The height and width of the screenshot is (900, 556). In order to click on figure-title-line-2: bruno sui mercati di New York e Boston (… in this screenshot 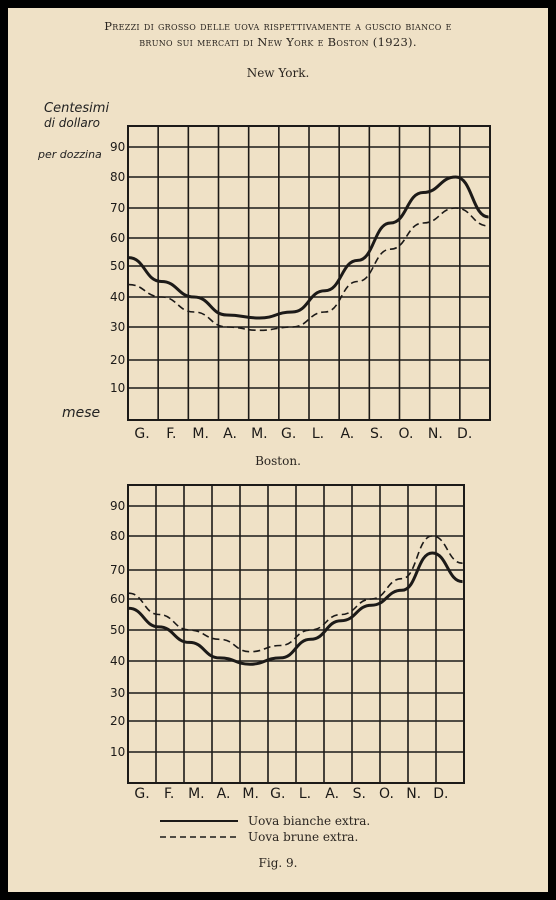, I will do `click(278, 42)`.